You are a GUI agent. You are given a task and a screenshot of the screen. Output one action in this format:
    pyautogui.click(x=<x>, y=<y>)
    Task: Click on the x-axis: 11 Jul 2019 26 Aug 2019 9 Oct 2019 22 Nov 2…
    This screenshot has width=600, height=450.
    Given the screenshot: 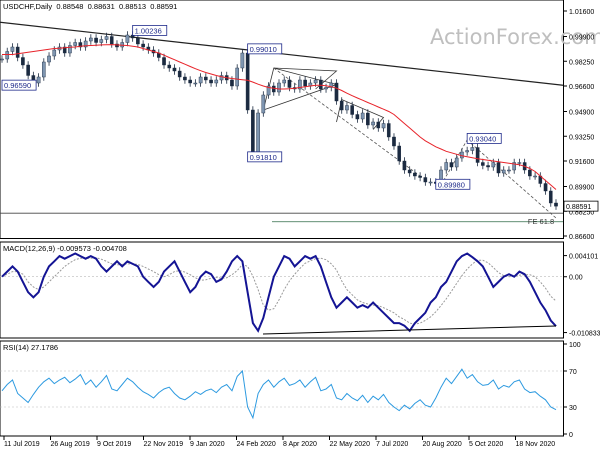 What is the action you would take?
    pyautogui.click(x=279, y=442)
    